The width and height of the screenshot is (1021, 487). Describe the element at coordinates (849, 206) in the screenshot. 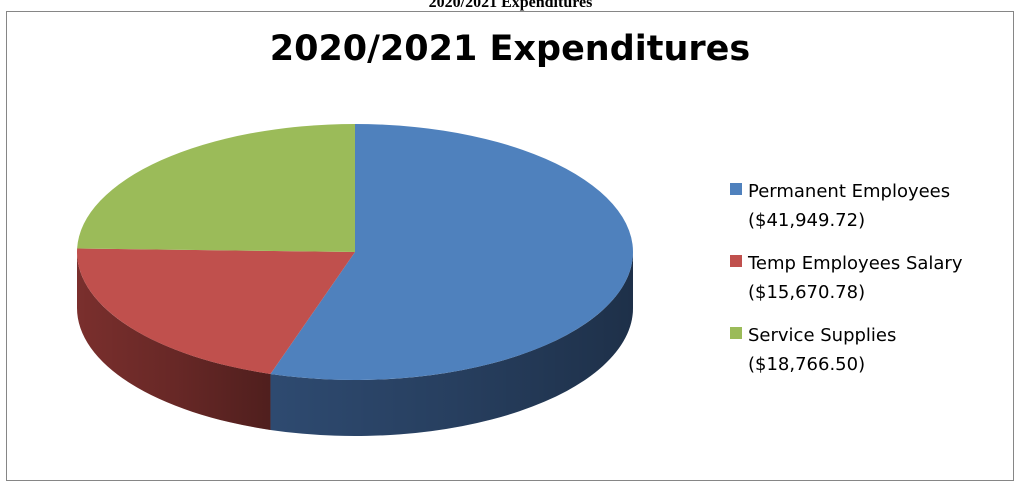

I see `legend-text: Permanent Employees ($41,949.72)` at that location.